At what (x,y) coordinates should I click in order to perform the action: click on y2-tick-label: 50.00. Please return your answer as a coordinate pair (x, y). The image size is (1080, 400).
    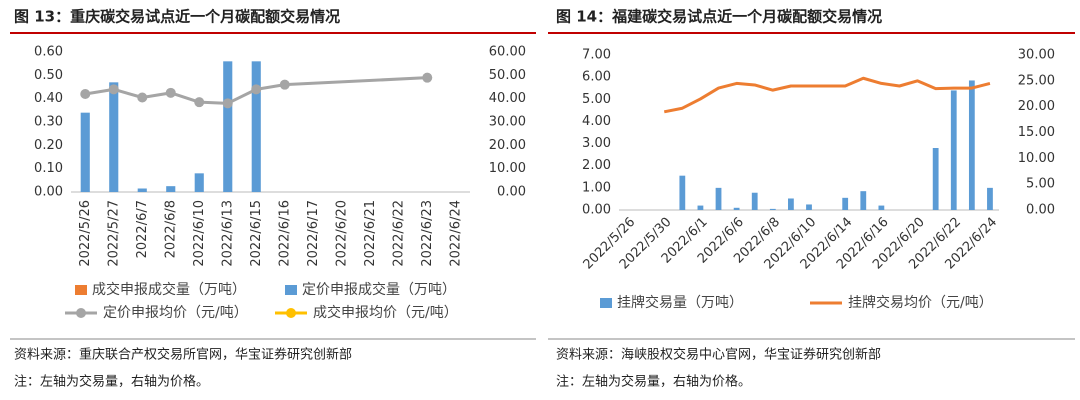
    Looking at the image, I should click on (507, 75).